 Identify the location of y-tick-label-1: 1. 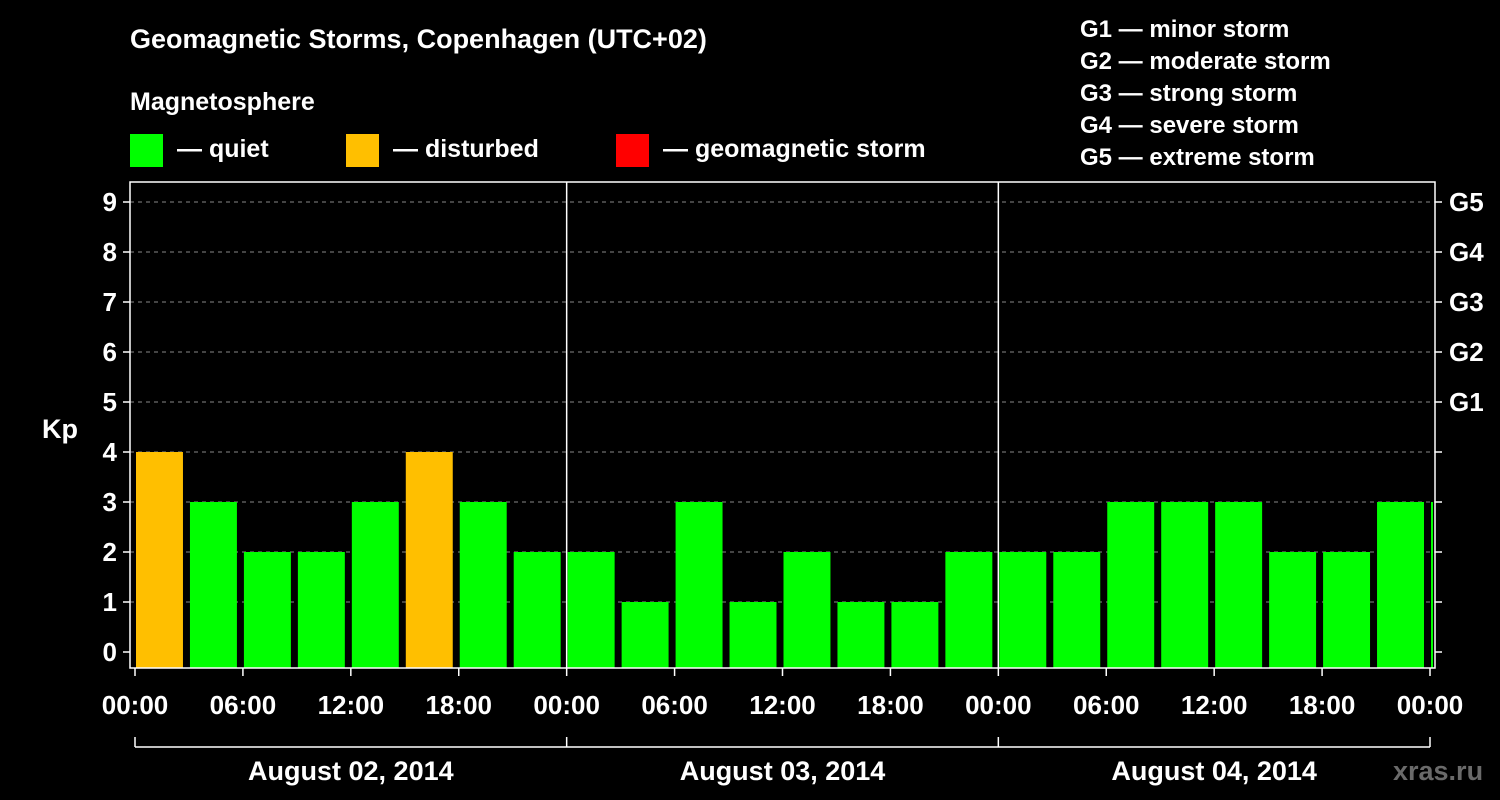
(110, 602).